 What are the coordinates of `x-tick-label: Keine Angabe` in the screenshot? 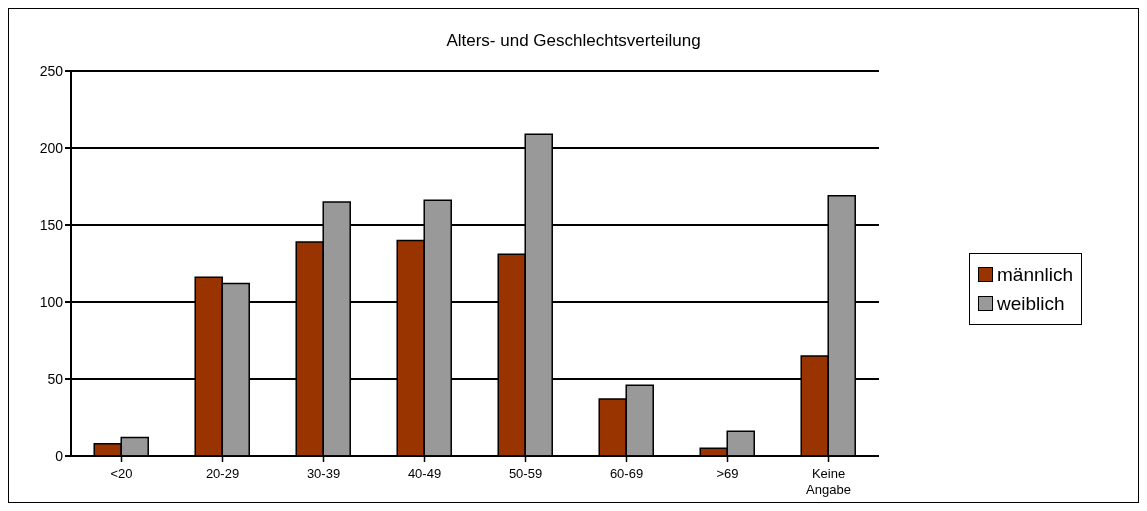 It's located at (828, 481).